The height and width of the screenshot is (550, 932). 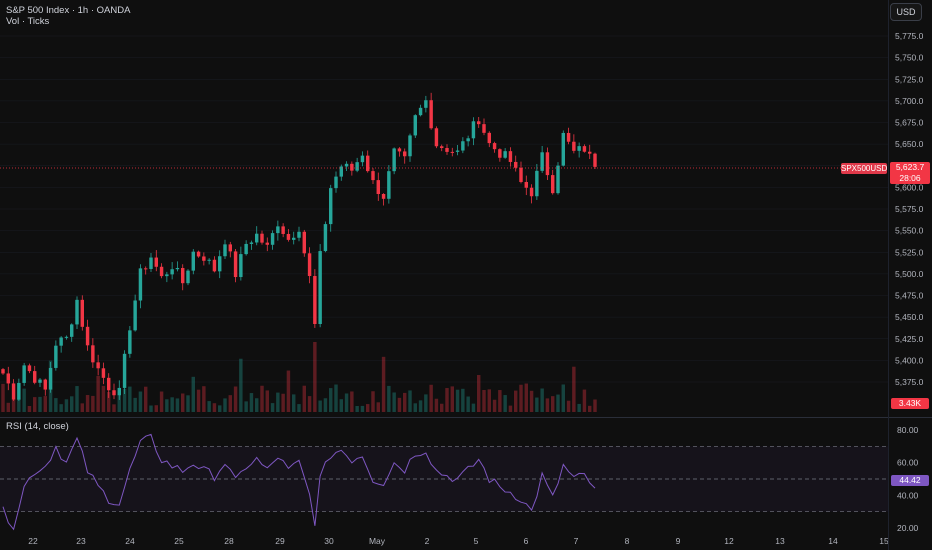 What do you see at coordinates (909, 317) in the screenshot?
I see `y-tick-label: 5,450.0` at bounding box center [909, 317].